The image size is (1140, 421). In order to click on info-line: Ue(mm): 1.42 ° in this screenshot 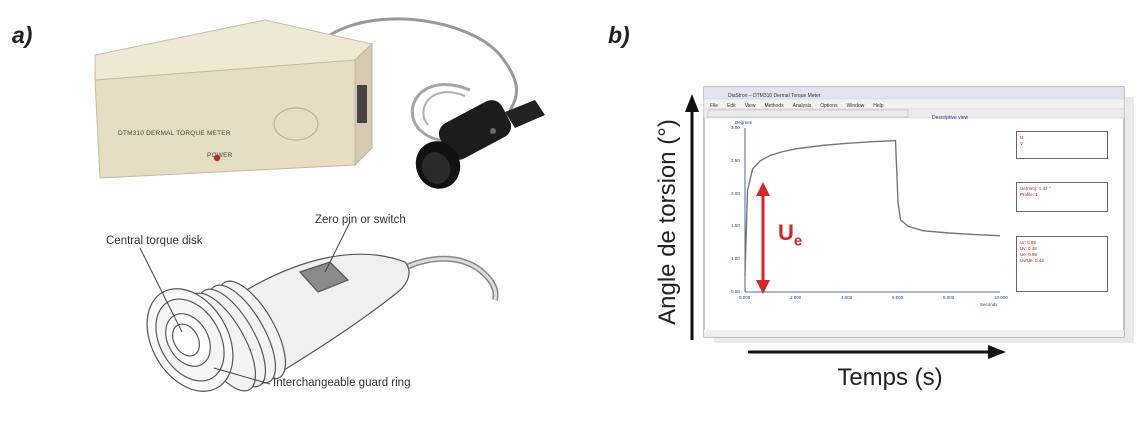, I will do `click(1035, 188)`.